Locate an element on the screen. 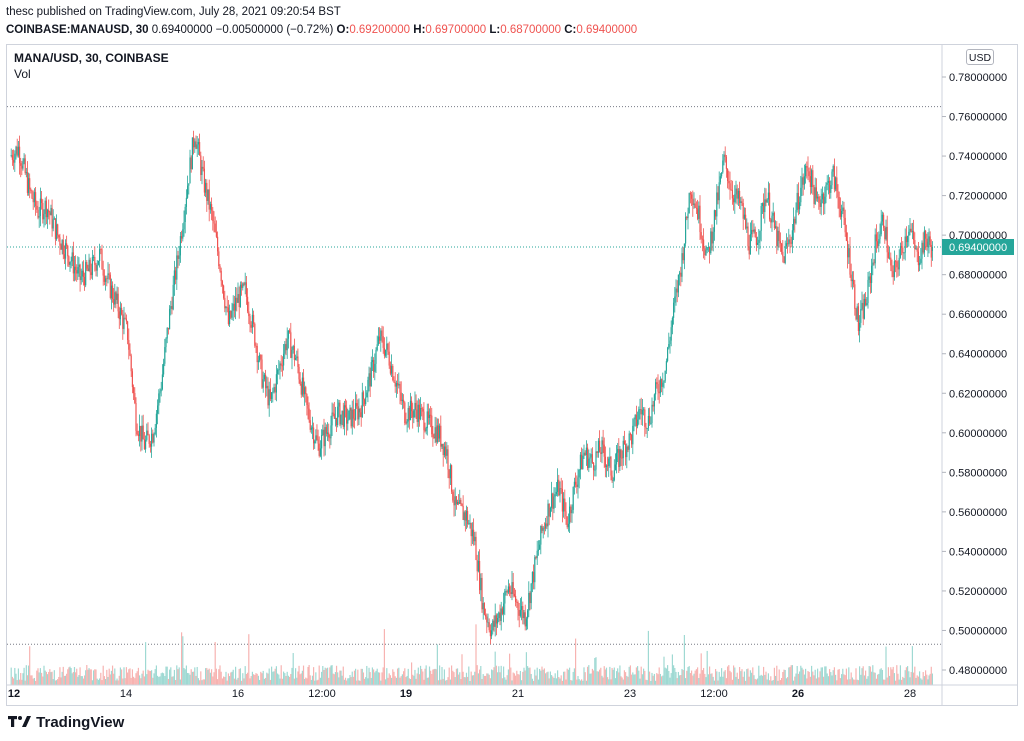  currency-button: USD is located at coordinates (980, 57).